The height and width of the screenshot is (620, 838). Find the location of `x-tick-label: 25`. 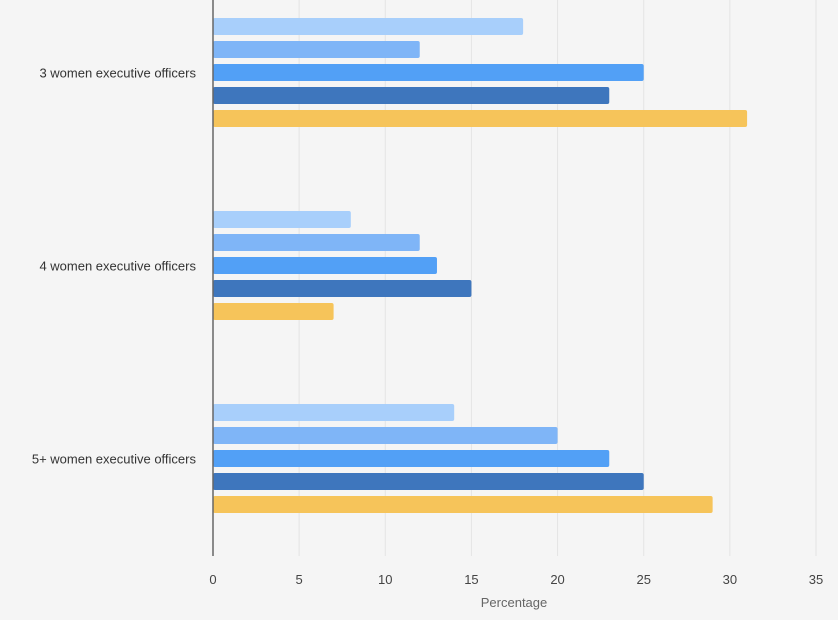

x-tick-label: 25 is located at coordinates (643, 579).